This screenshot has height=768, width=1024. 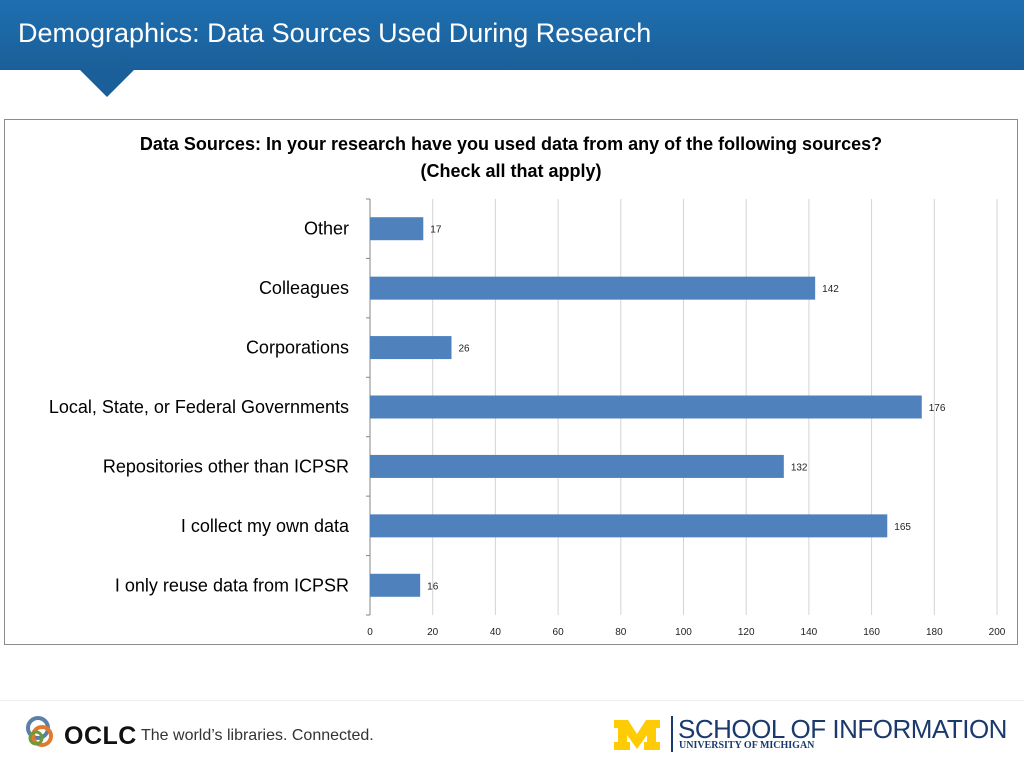 I want to click on x-tick-label: 40, so click(x=496, y=632).